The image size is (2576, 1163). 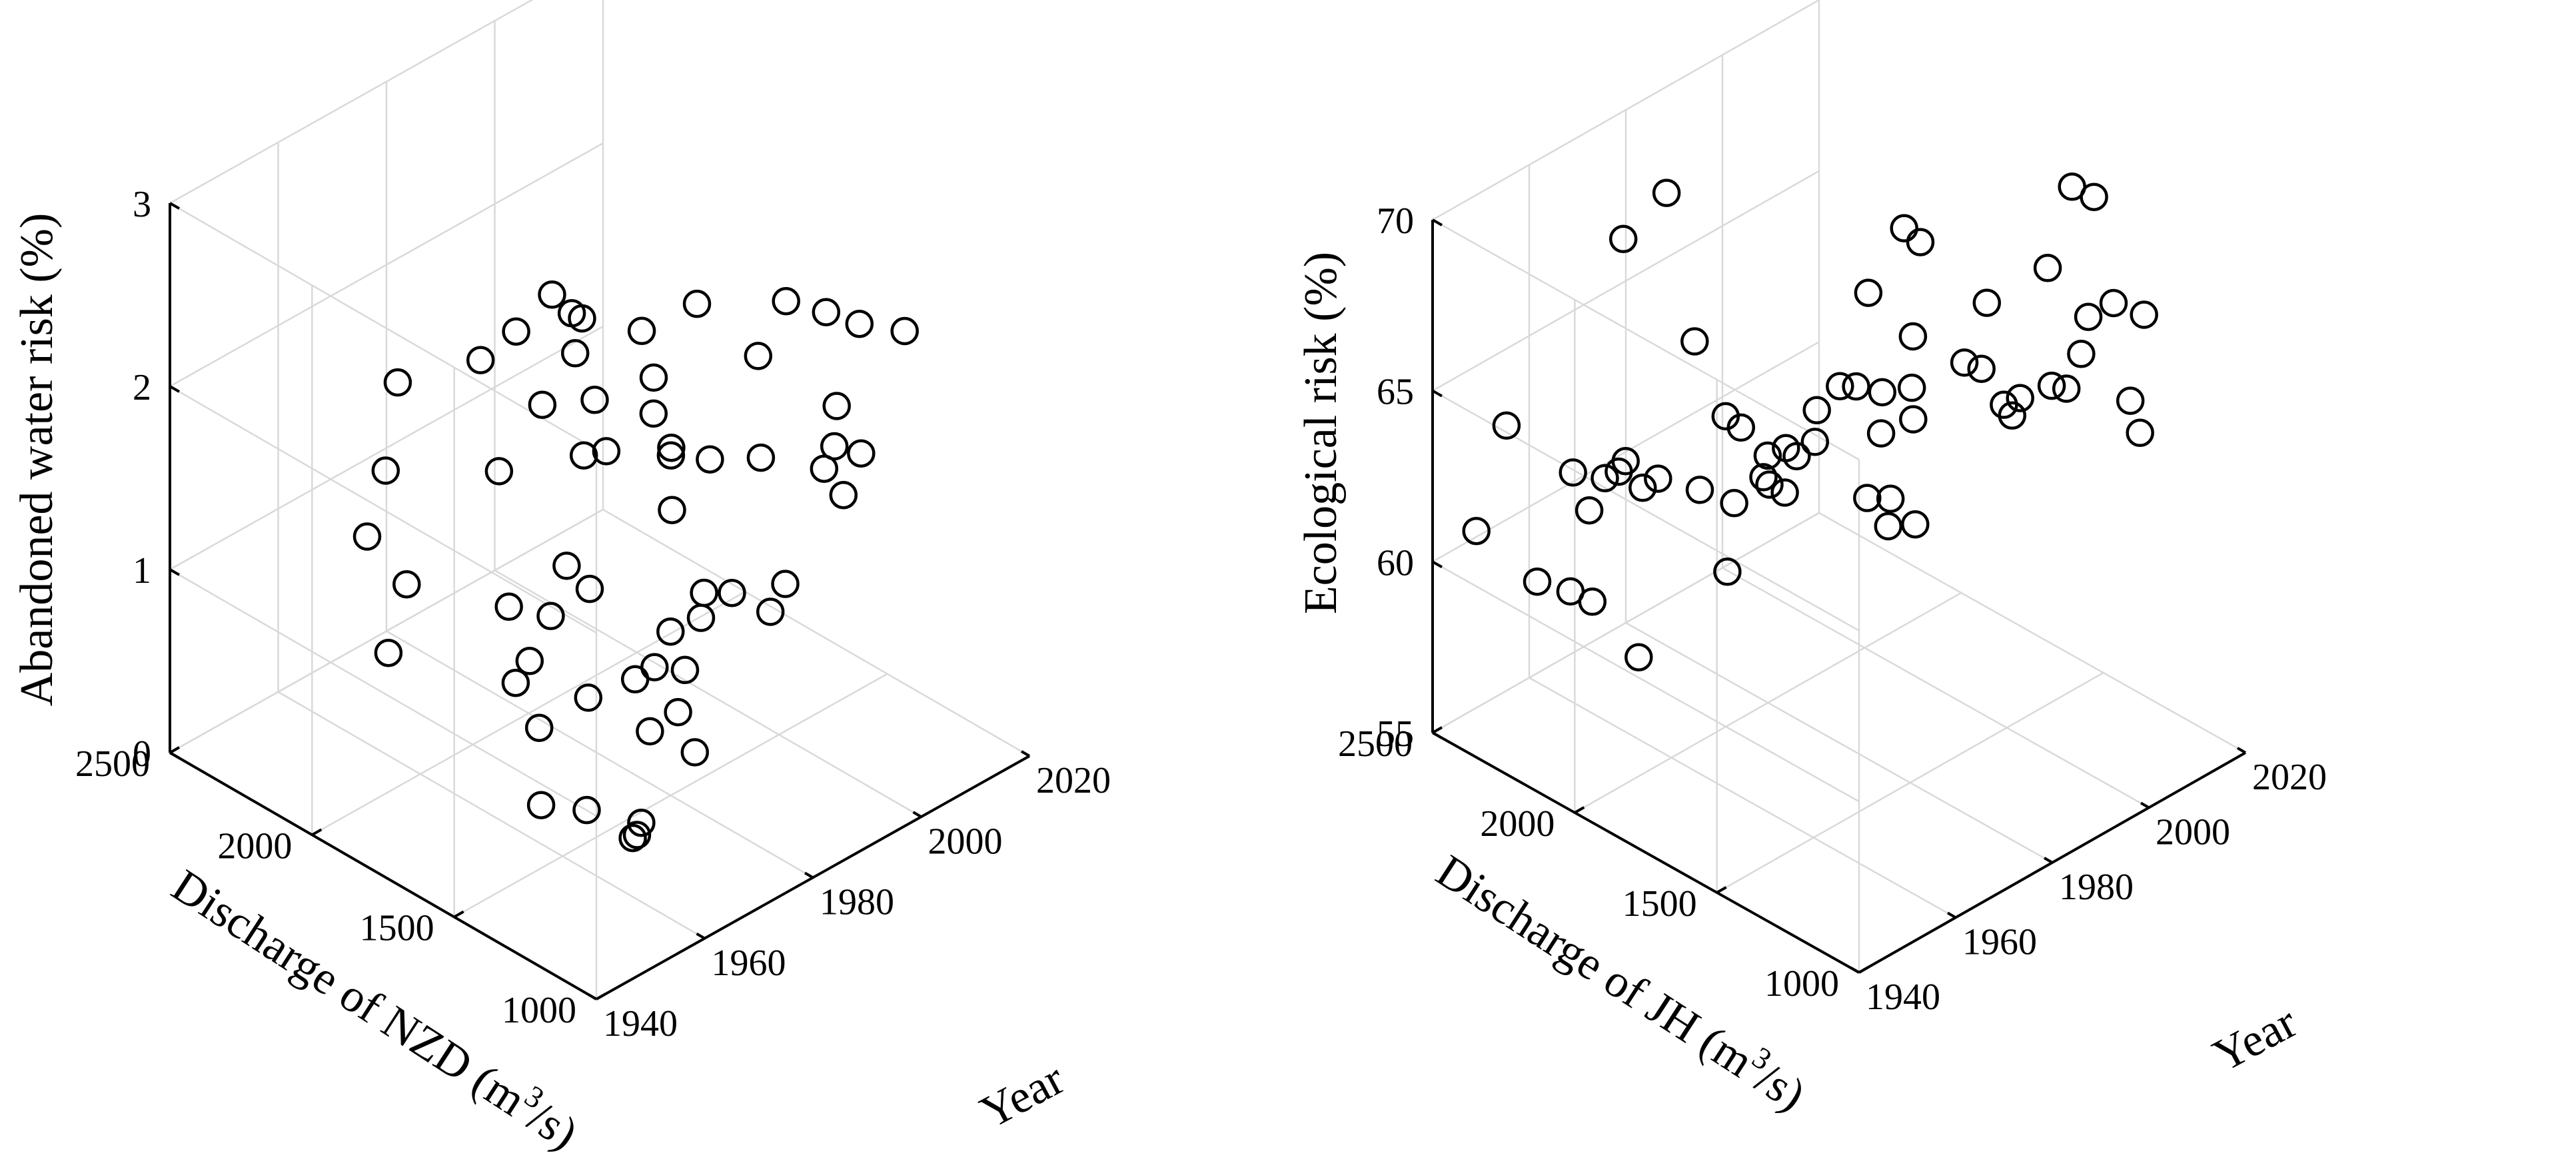 What do you see at coordinates (1321, 433) in the screenshot?
I see `z-axis-label: Ecological risk (%)` at bounding box center [1321, 433].